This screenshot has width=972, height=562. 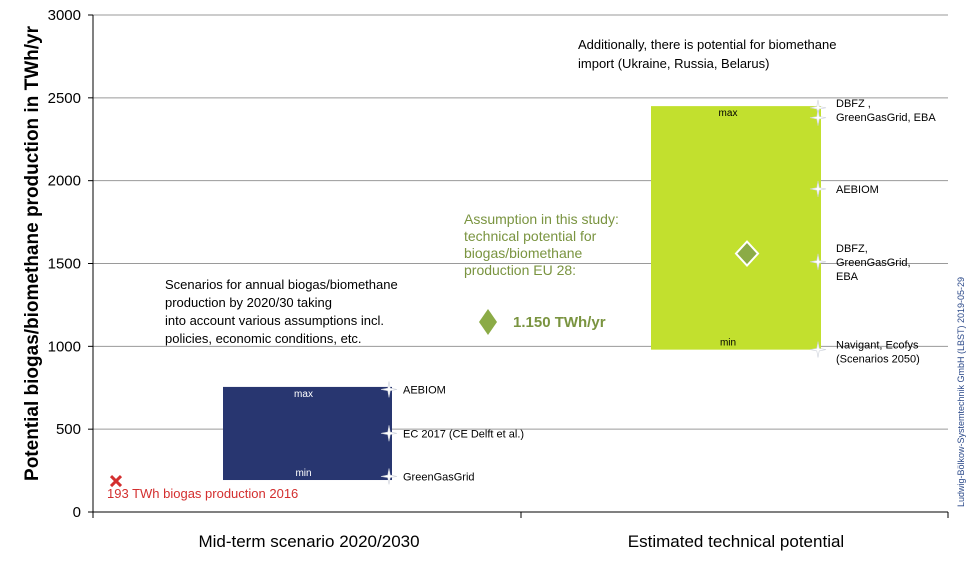 I want to click on assumption-value: 1.150 TWh/yr, so click(x=559, y=322).